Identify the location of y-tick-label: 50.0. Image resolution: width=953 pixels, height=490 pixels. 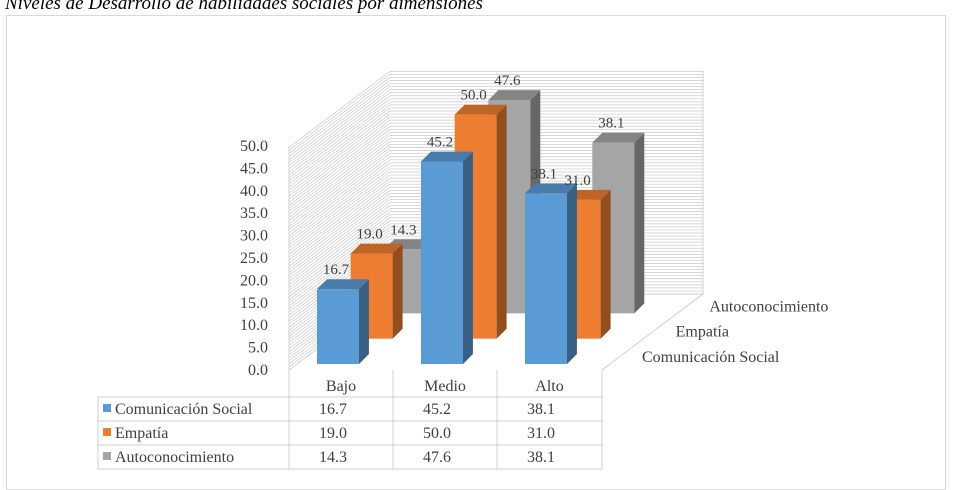
(254, 146).